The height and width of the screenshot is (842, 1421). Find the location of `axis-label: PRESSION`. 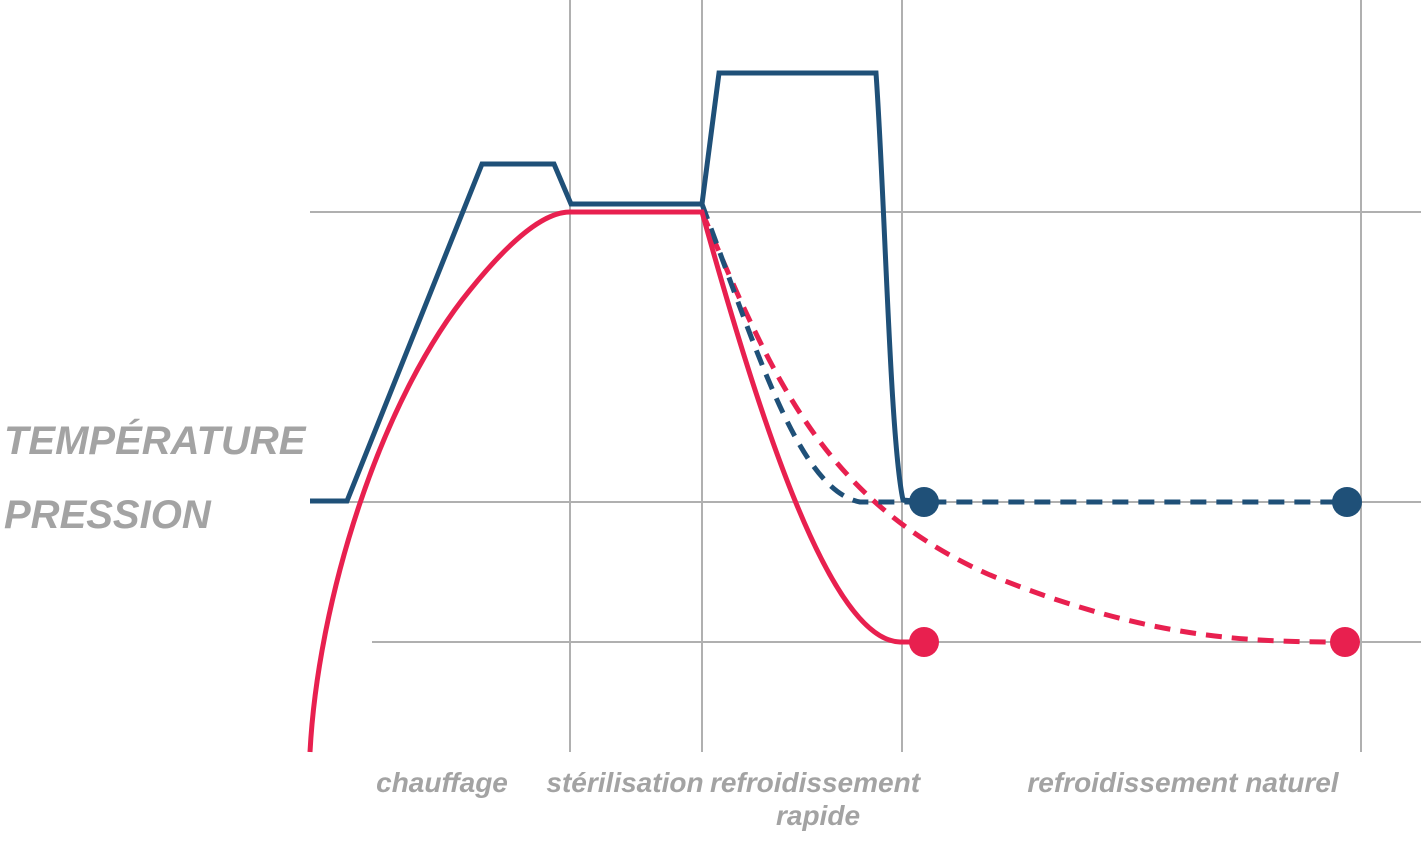

axis-label: PRESSION is located at coordinates (108, 515).